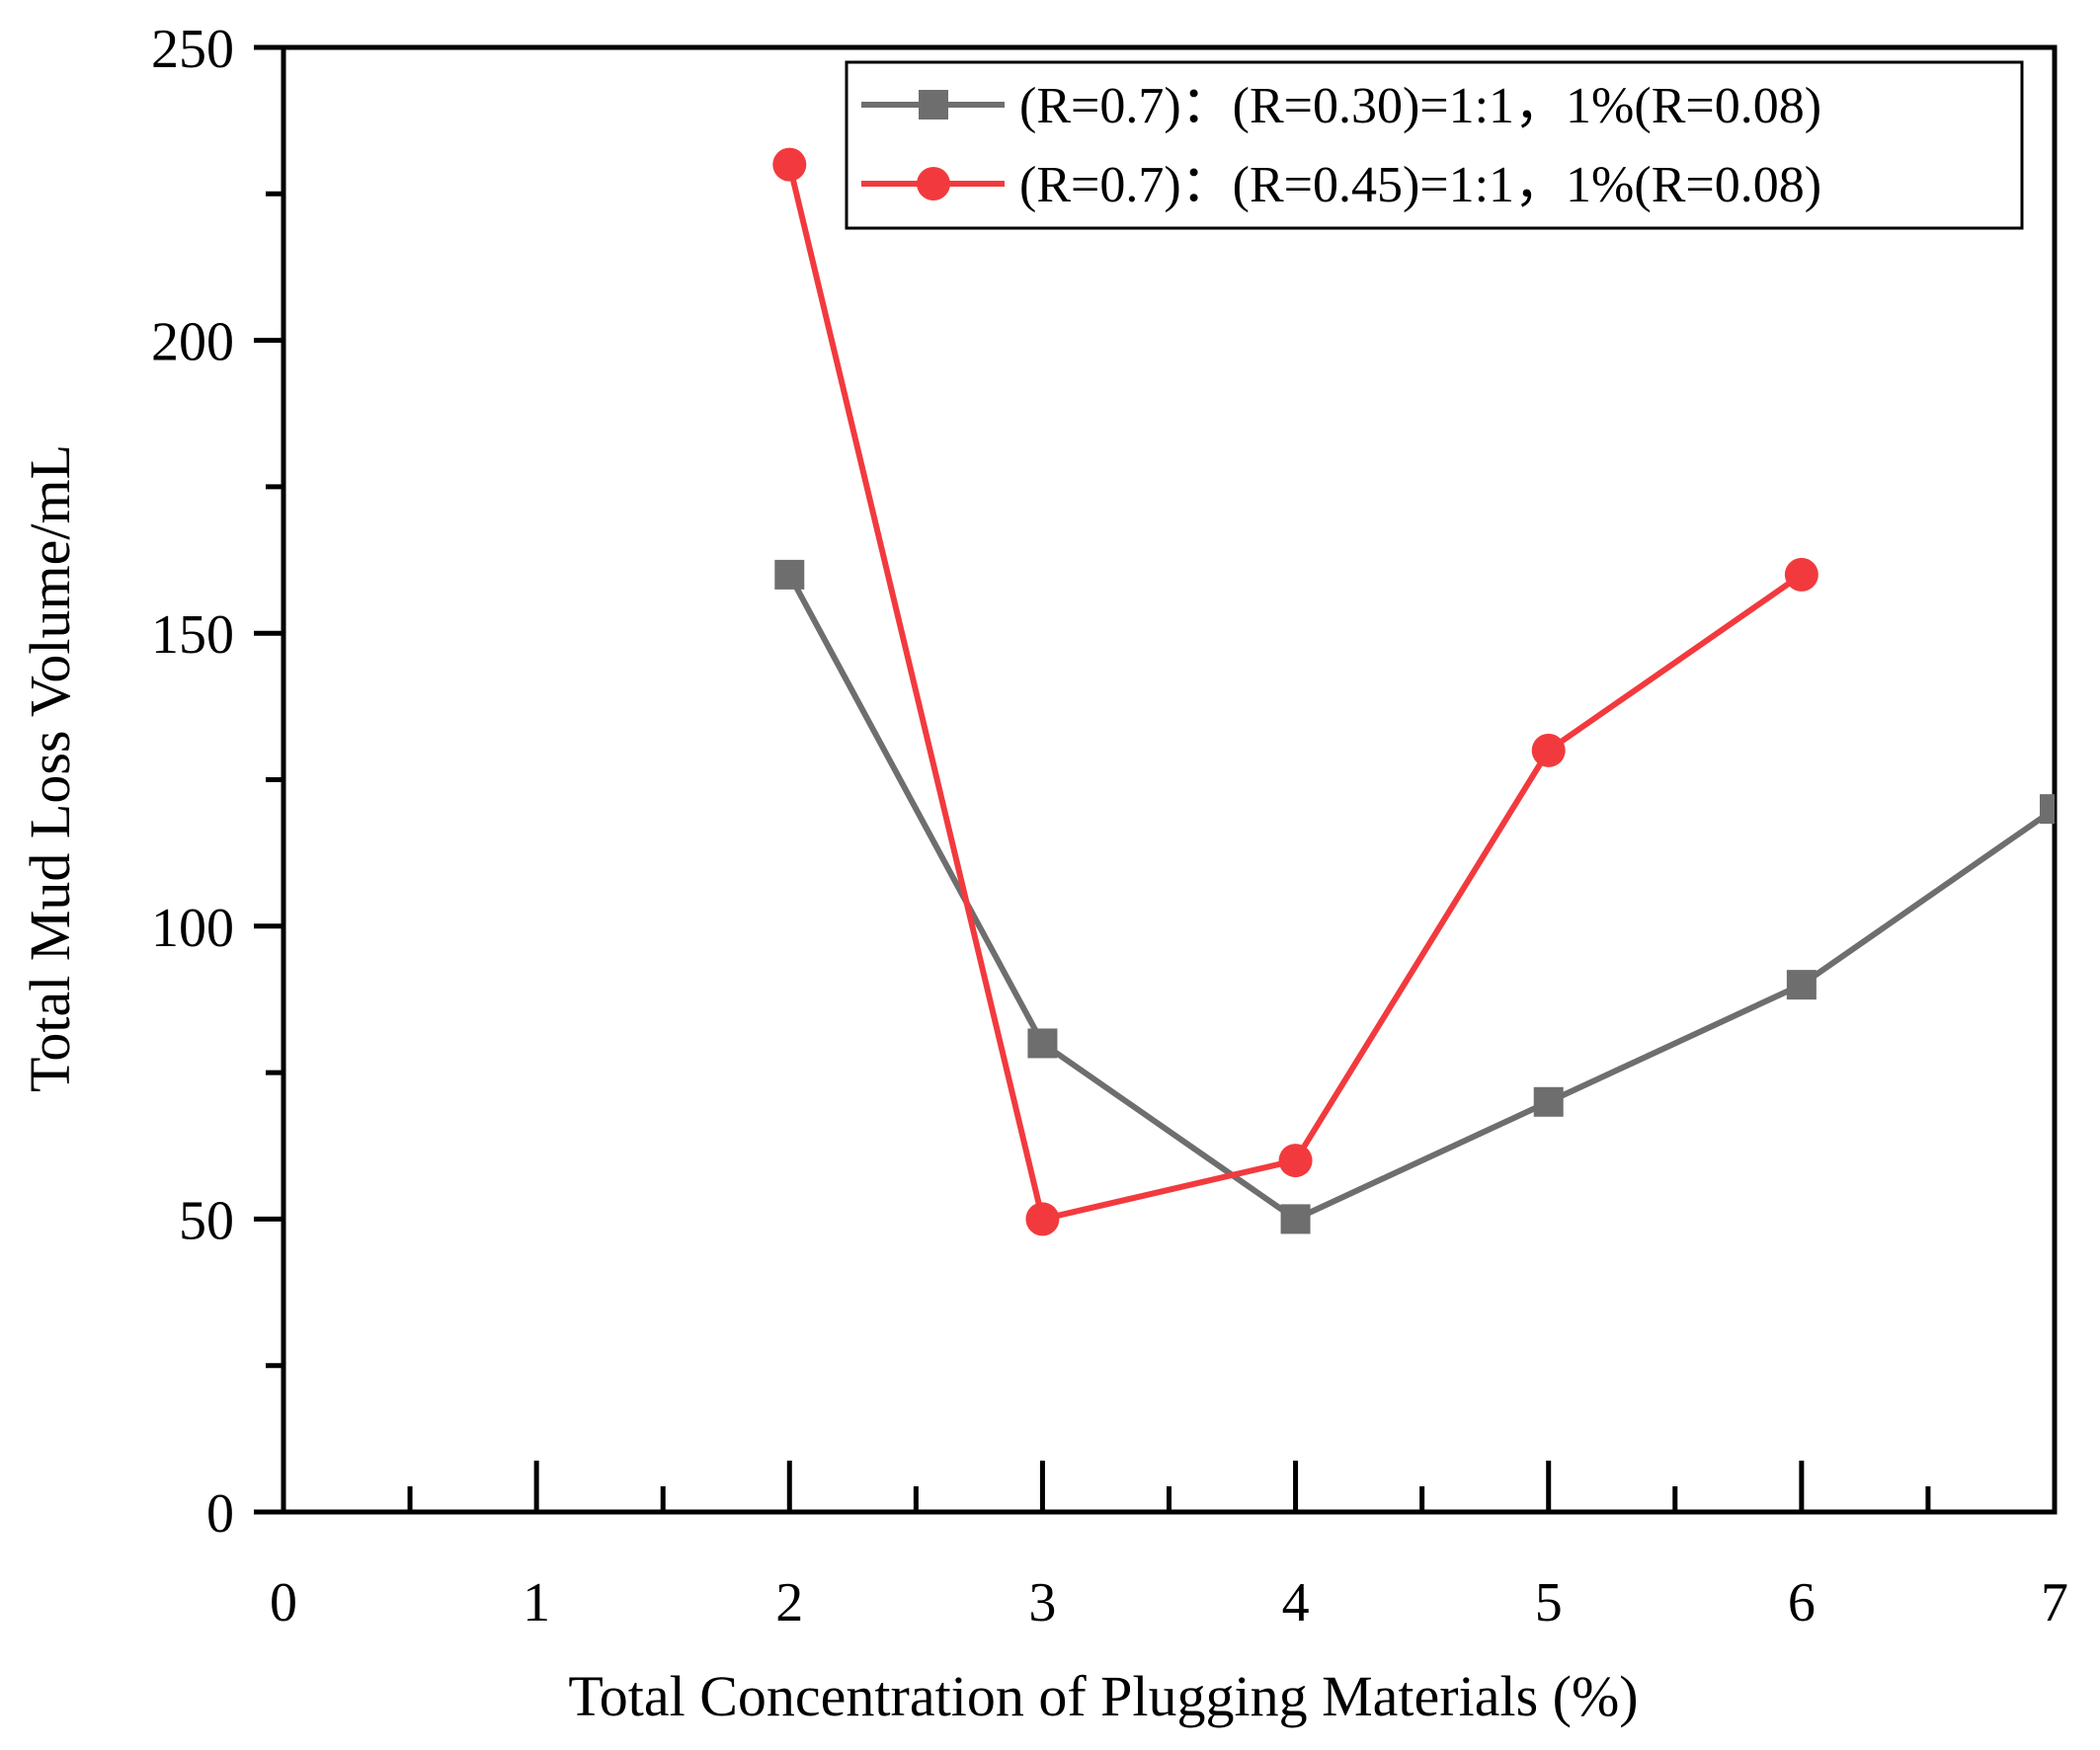 Image resolution: width=2100 pixels, height=1750 pixels. I want to click on y-tick-label: 150, so click(192, 635).